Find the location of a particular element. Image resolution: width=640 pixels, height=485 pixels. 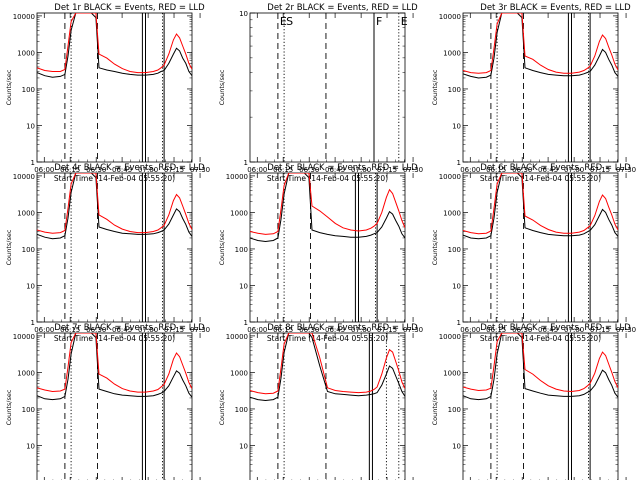

panel-title: Det 4r BLACK = Events, RED = LLD is located at coordinates (129, 168).